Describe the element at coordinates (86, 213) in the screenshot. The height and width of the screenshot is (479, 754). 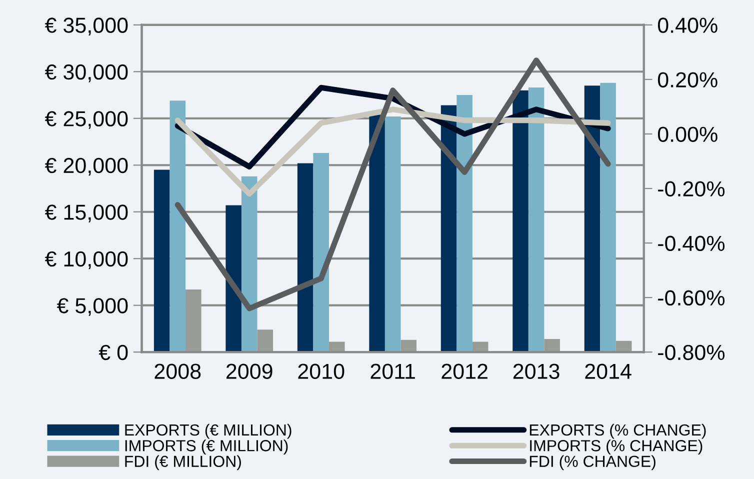
I see `y-tick-label: € 15,000` at that location.